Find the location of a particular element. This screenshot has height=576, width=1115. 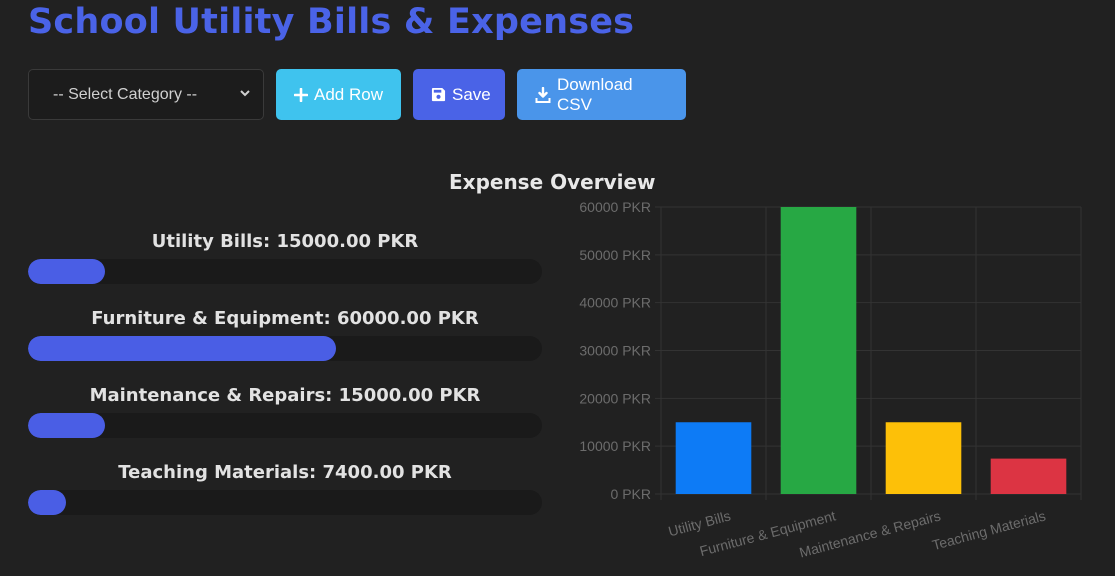

save-button: Save is located at coordinates (459, 94).